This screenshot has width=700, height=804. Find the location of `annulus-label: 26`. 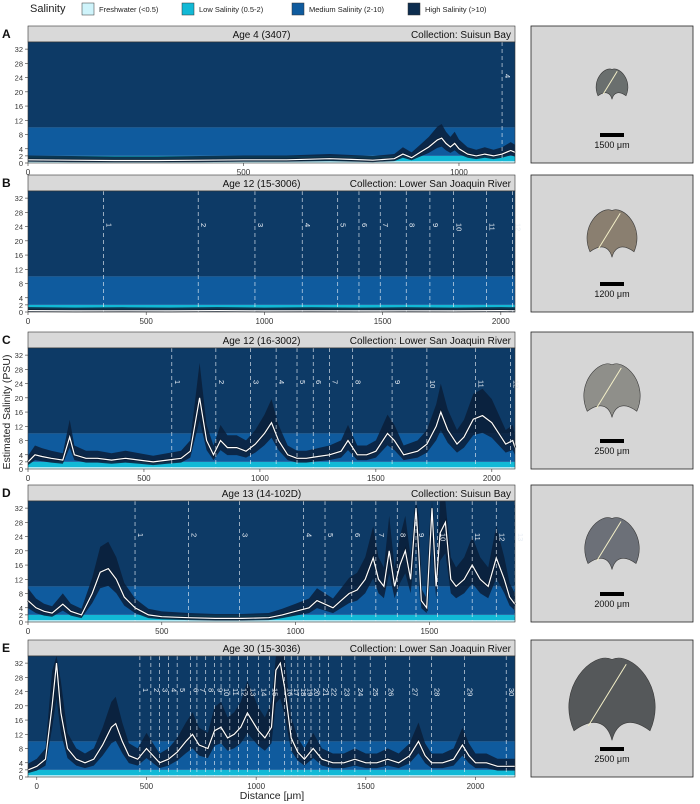

annulus-label: 26 is located at coordinates (391, 692).